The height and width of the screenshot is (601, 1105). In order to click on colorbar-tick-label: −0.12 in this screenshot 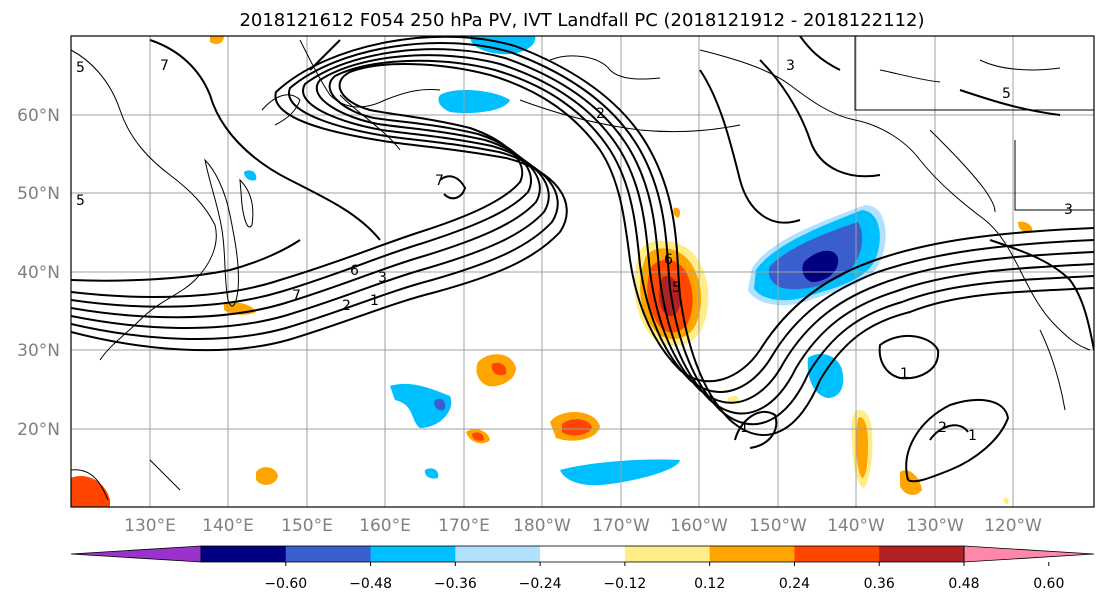, I will do `click(624, 584)`.